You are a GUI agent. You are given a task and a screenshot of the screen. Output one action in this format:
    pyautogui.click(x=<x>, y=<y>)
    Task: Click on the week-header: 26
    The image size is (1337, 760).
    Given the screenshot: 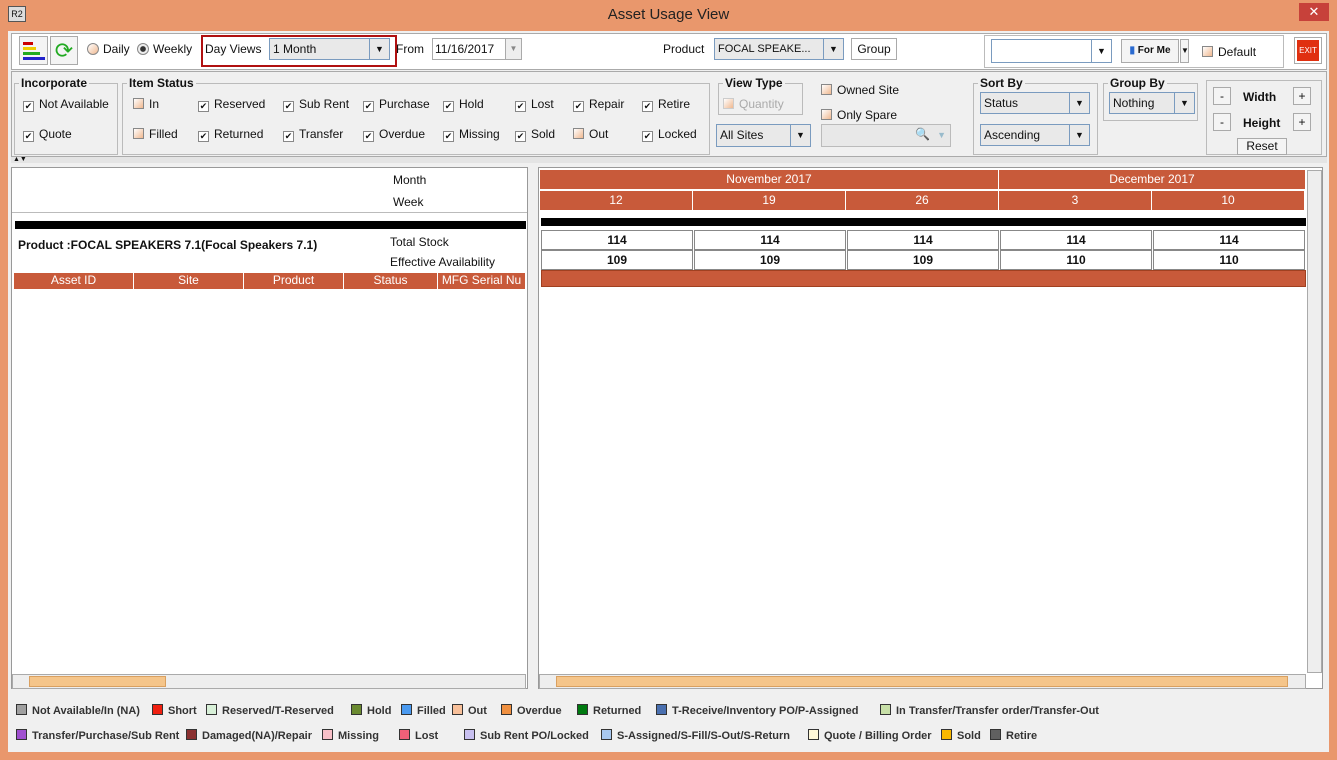 What is the action you would take?
    pyautogui.click(x=922, y=200)
    